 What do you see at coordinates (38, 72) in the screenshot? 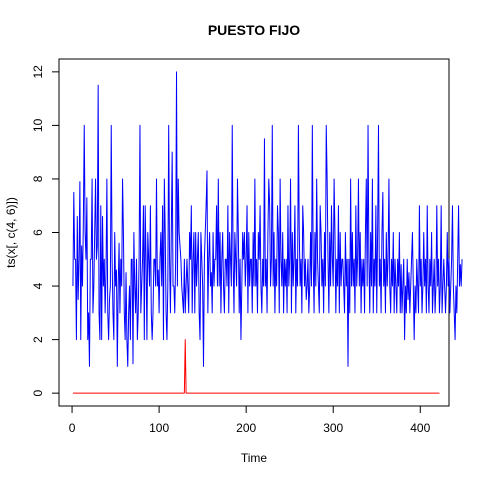
I see `y-tick-label: 12` at bounding box center [38, 72].